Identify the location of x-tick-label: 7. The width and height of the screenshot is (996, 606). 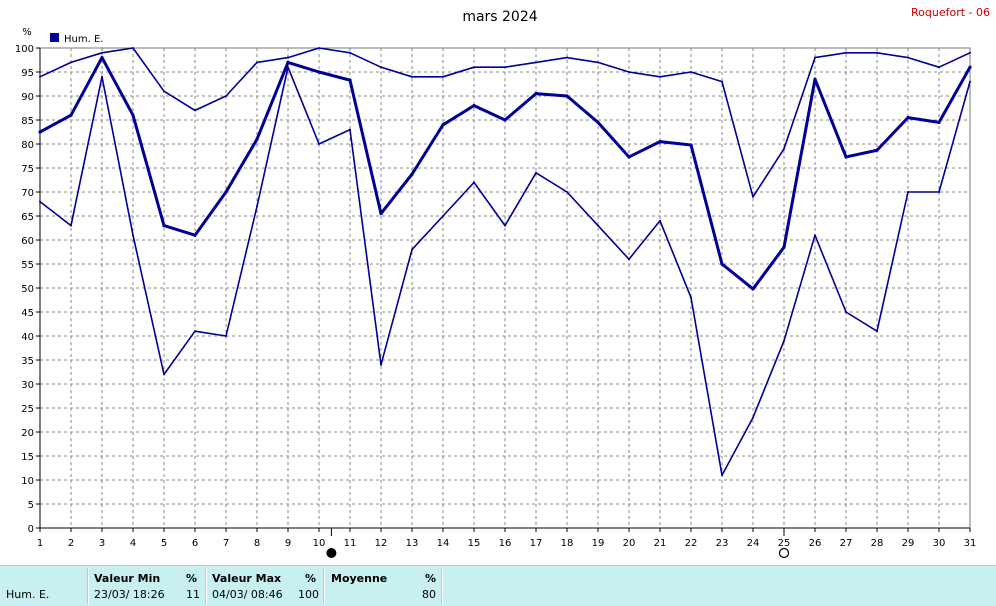
(226, 543).